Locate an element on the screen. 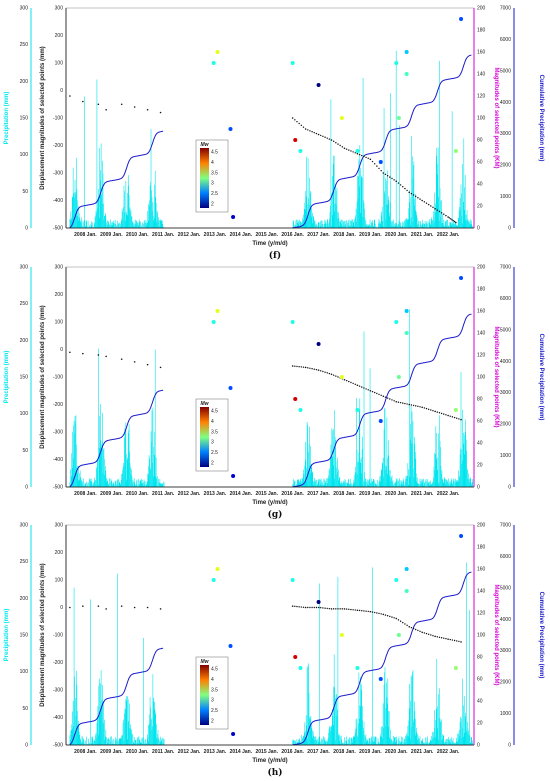  magnitude-tick: 100 is located at coordinates (481, 378).